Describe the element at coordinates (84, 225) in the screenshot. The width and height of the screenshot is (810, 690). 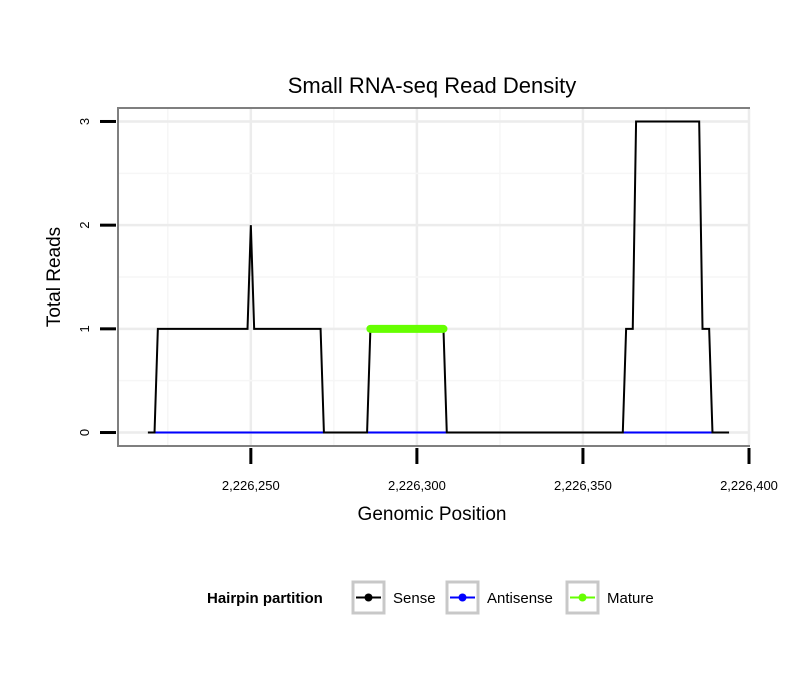
I see `y-tick-label: 2` at that location.